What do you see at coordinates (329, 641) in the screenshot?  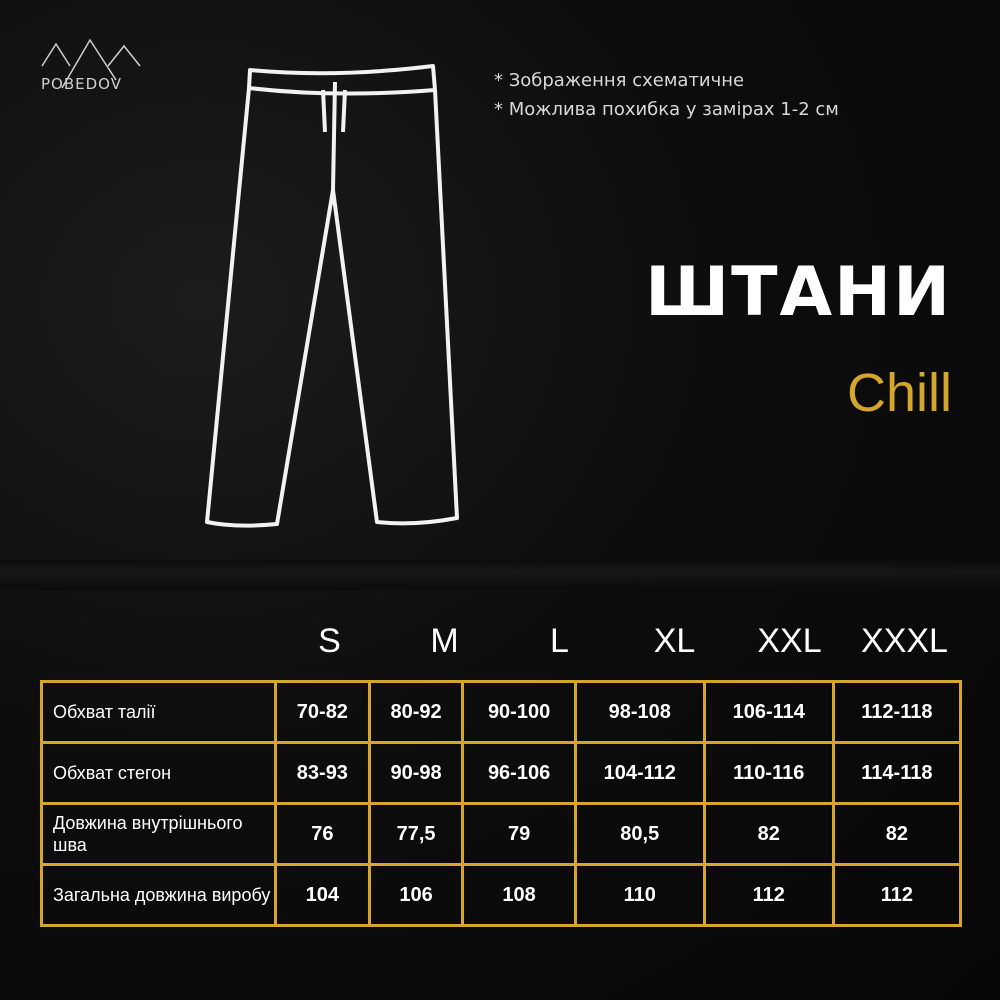 I see `size-label: S` at bounding box center [329, 641].